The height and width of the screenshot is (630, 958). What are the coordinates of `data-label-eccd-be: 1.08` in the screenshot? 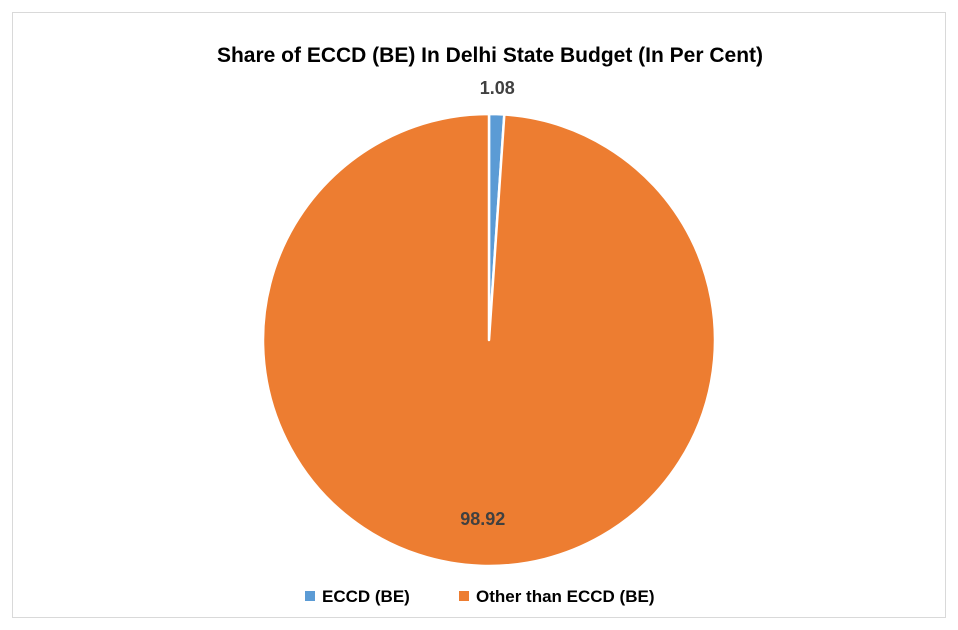 It's located at (497, 88).